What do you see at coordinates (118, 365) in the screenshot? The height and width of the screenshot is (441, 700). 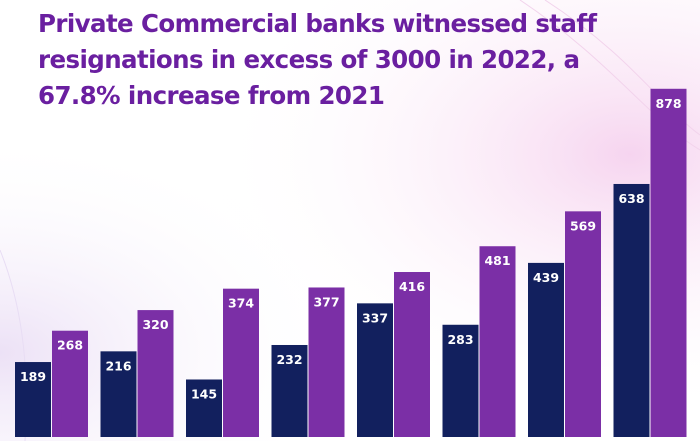 I see `bar-value-label: 216` at bounding box center [118, 365].